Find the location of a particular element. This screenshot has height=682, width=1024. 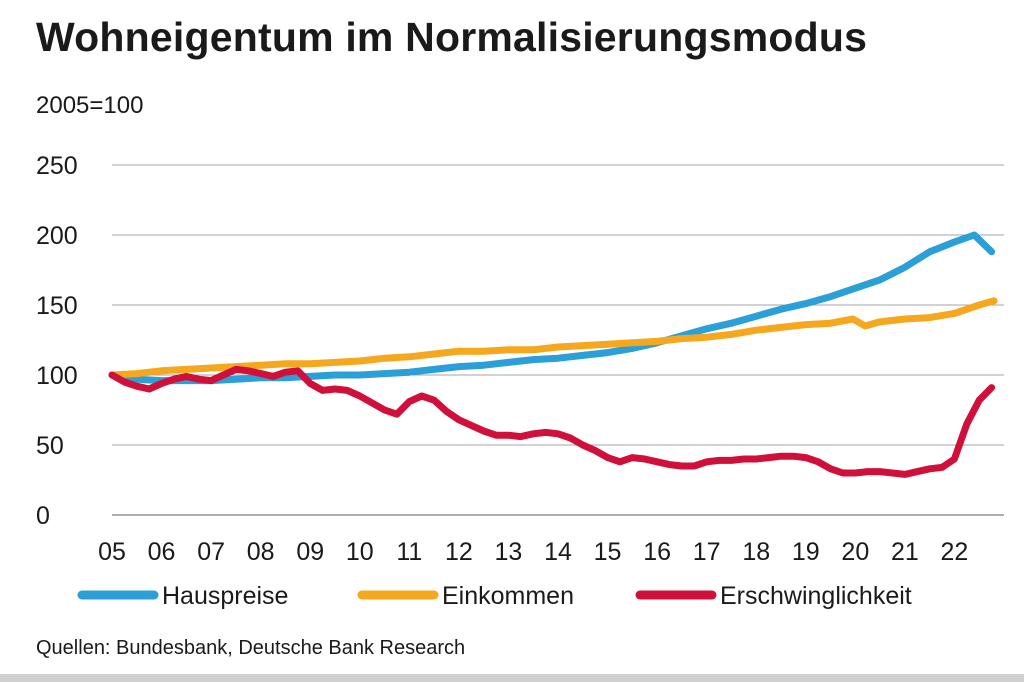

x-tick-label: 09 is located at coordinates (310, 552).